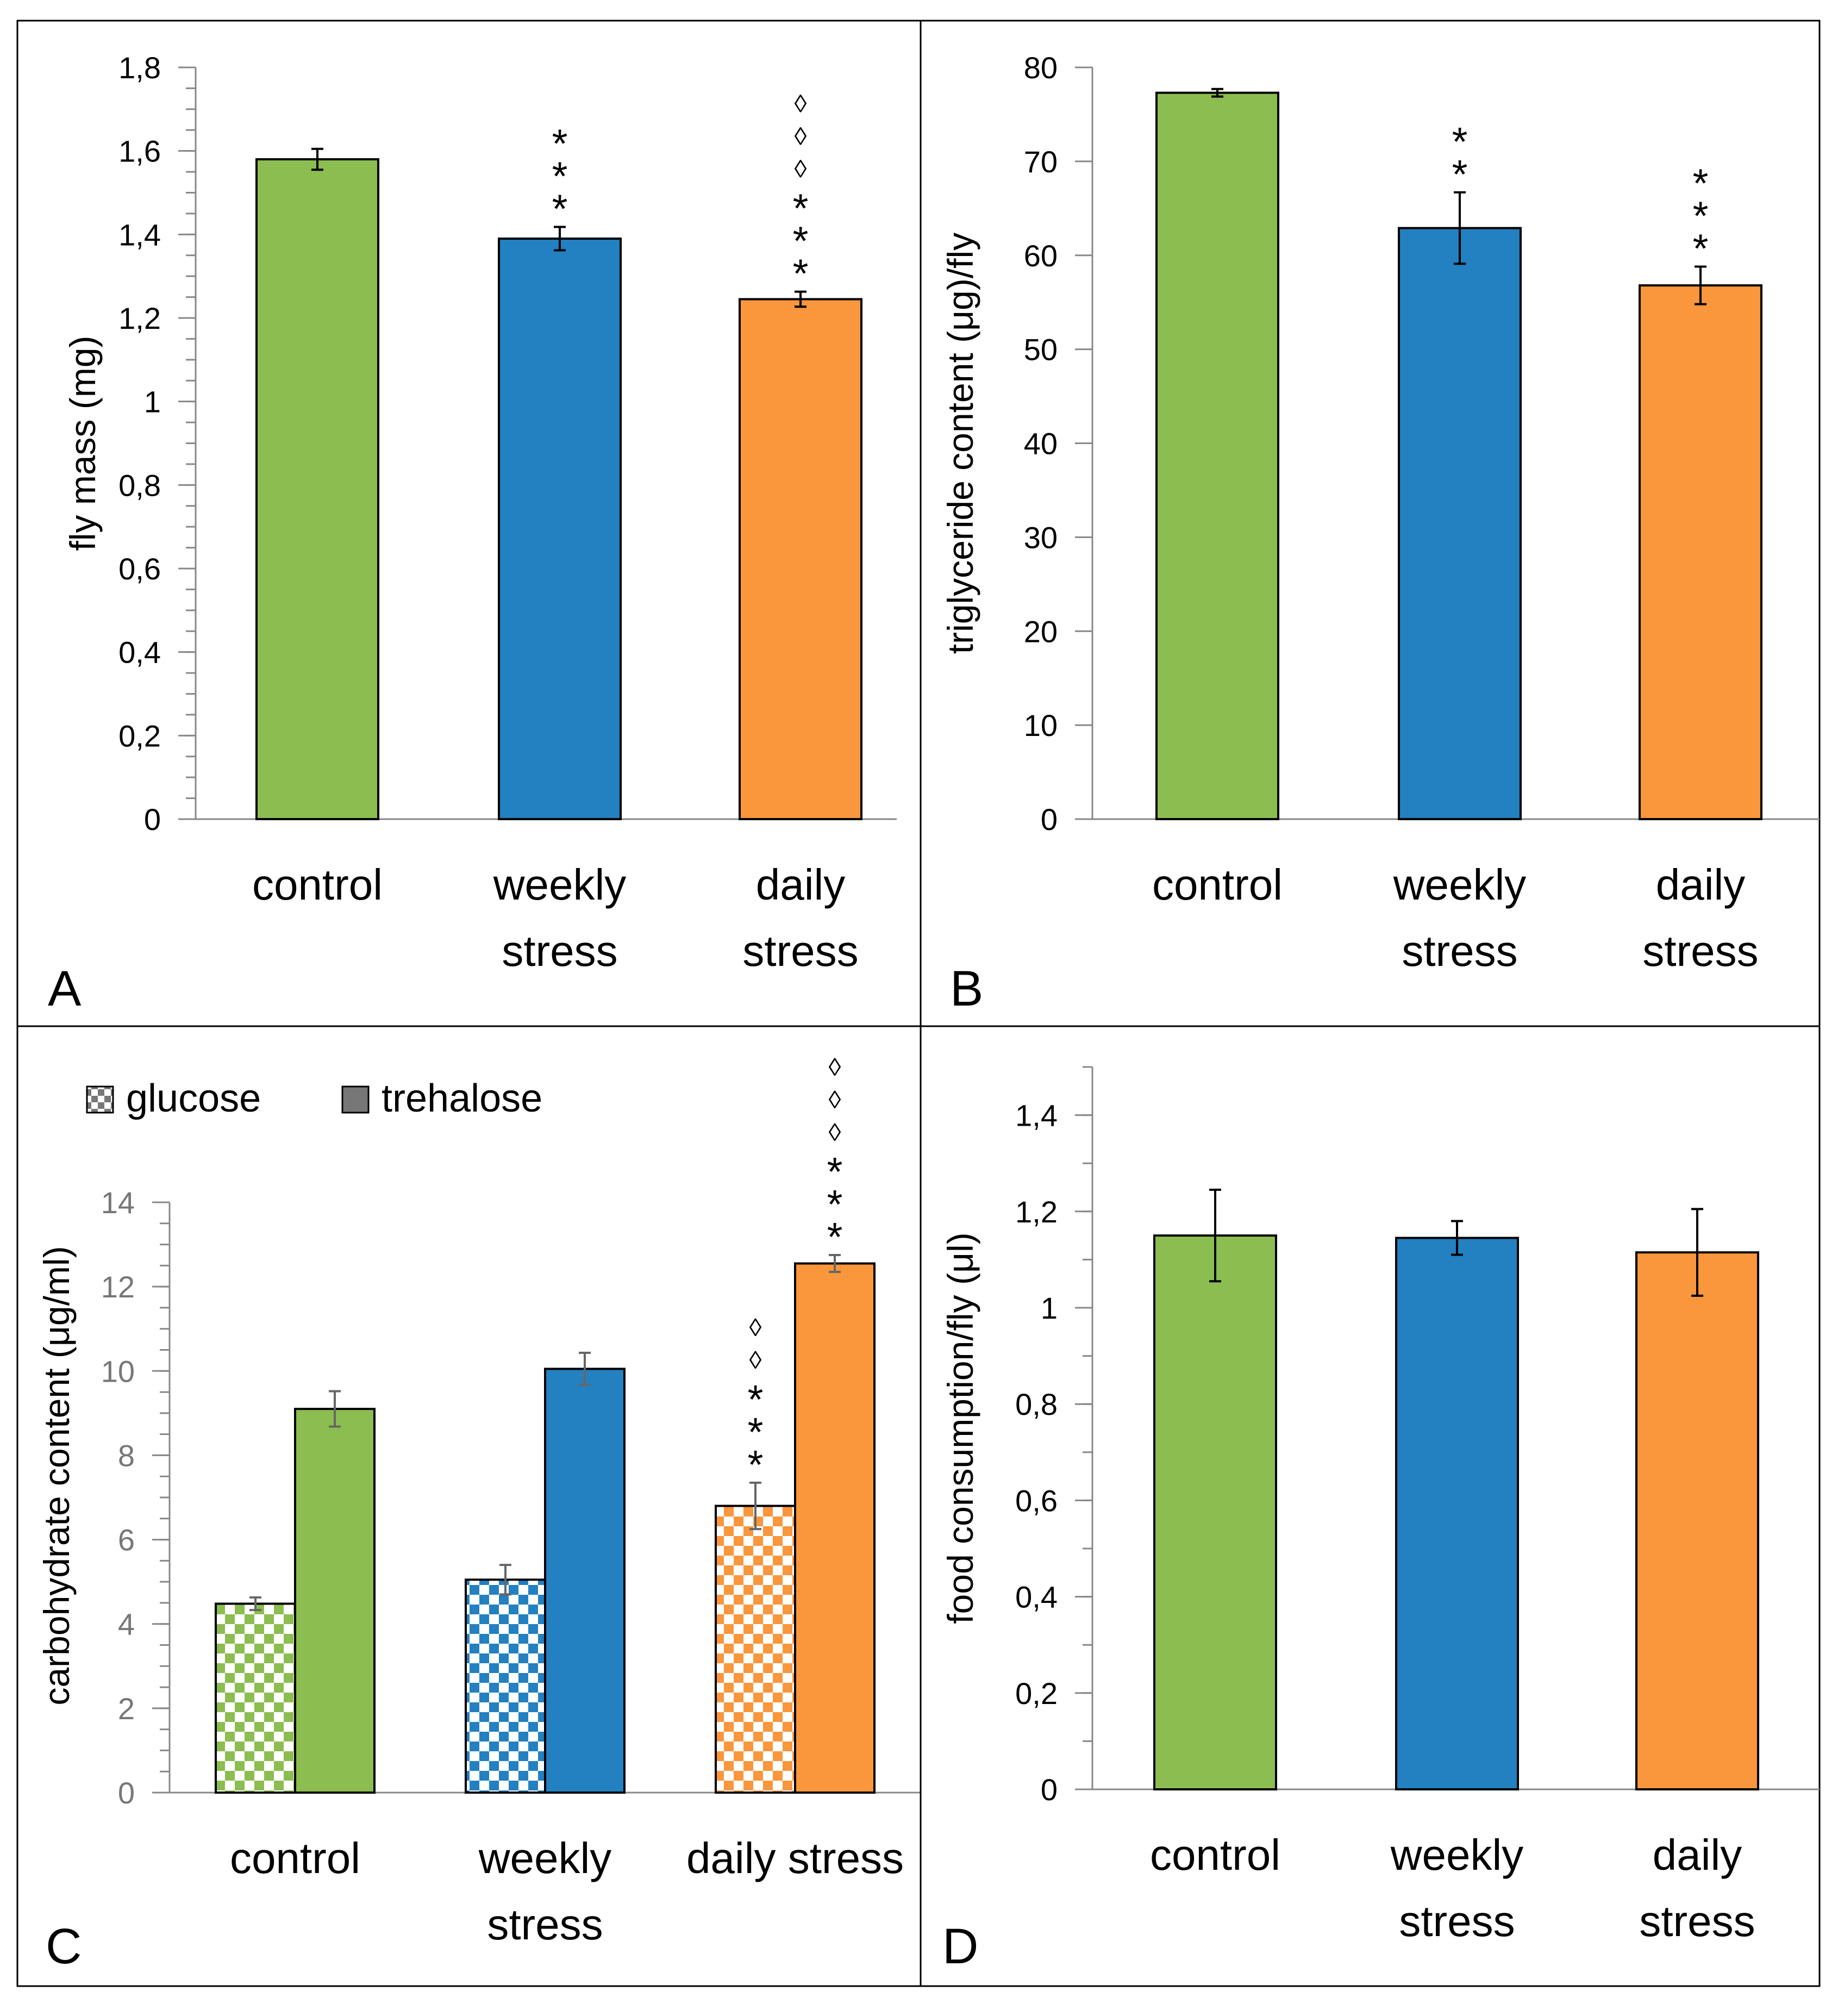 The height and width of the screenshot is (2016, 1838). I want to click on bar-glucose-control, so click(255, 1698).